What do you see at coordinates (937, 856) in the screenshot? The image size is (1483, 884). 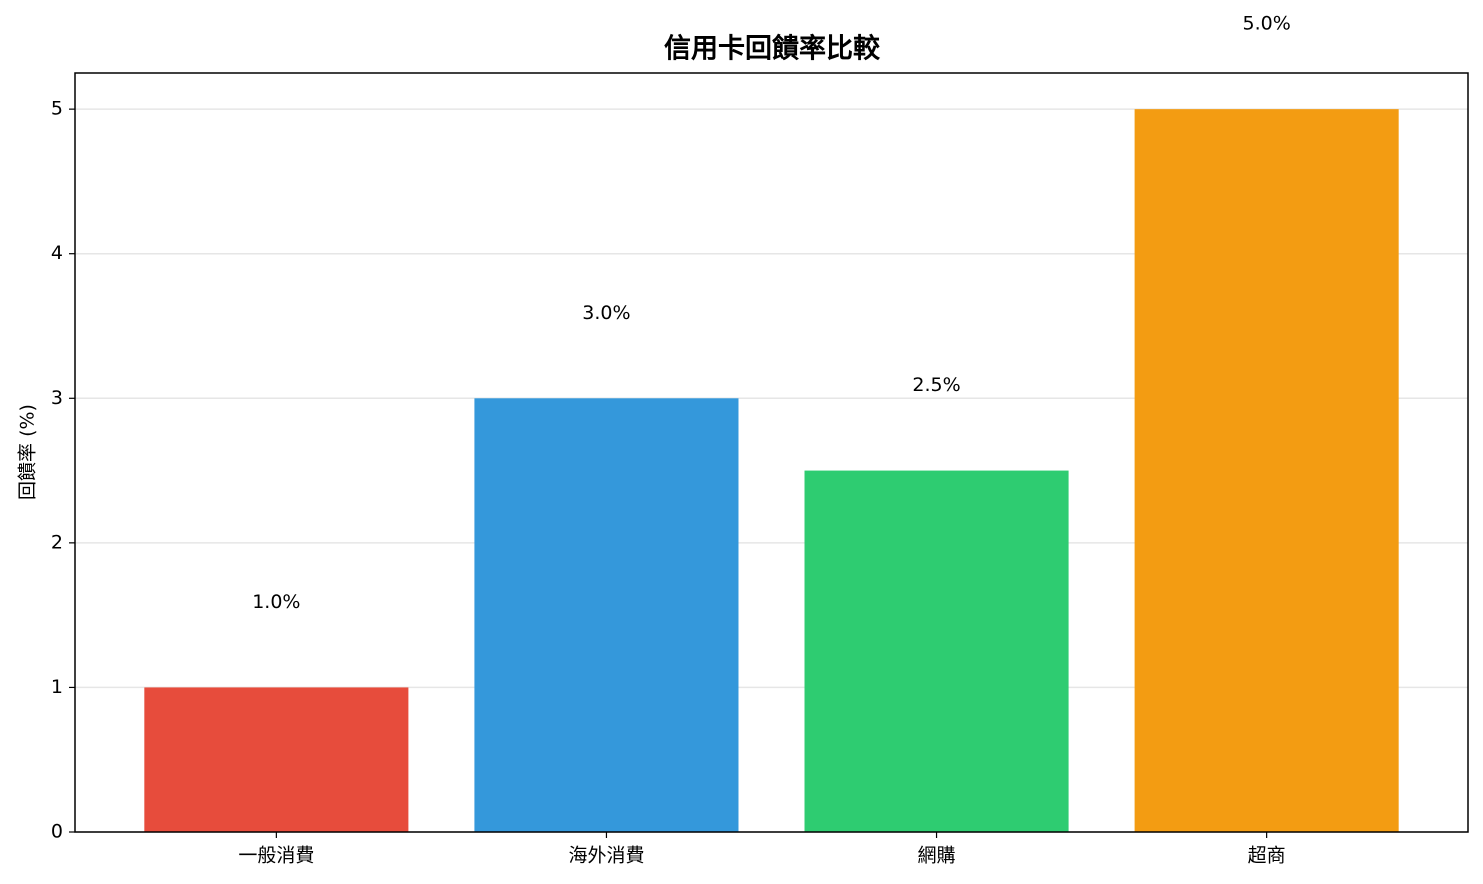 I see `x-tick-label: 網購` at bounding box center [937, 856].